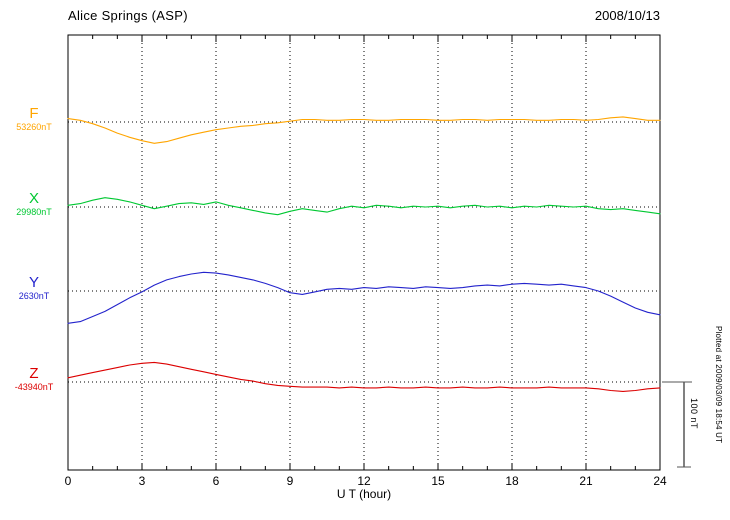  Describe the element at coordinates (586, 481) in the screenshot. I see `x-tick-label: 21` at that location.